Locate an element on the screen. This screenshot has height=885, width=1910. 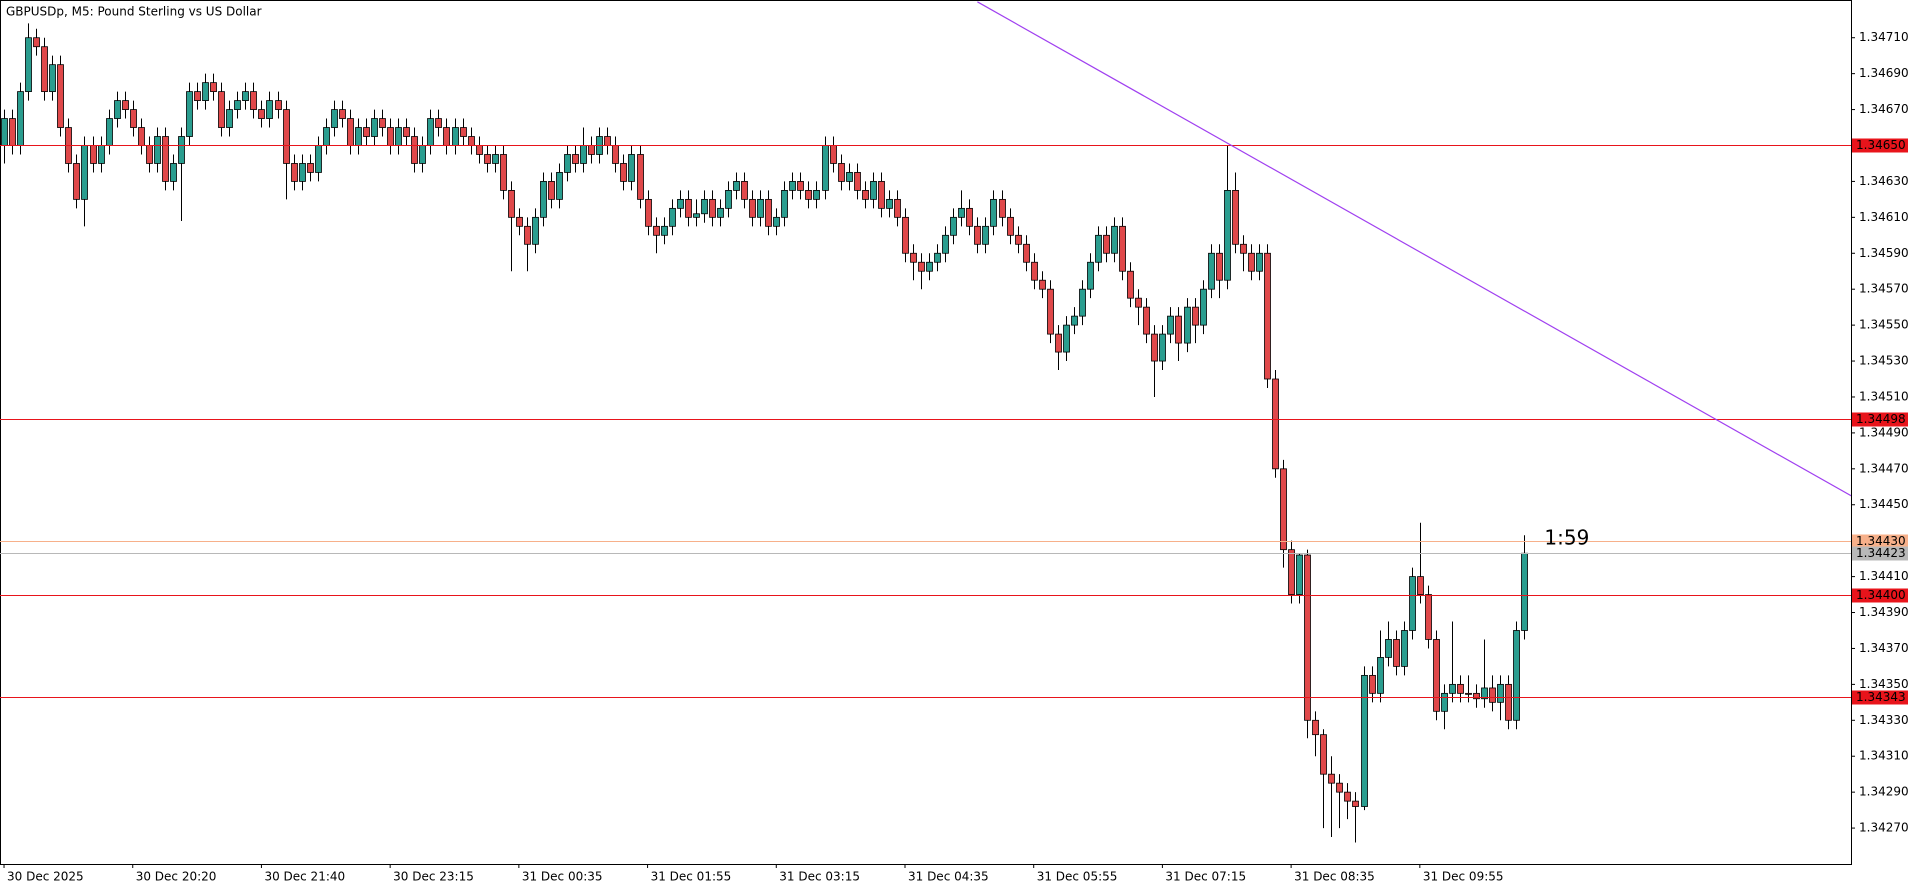
y-tick-label: 1.34290 is located at coordinates (1884, 792).